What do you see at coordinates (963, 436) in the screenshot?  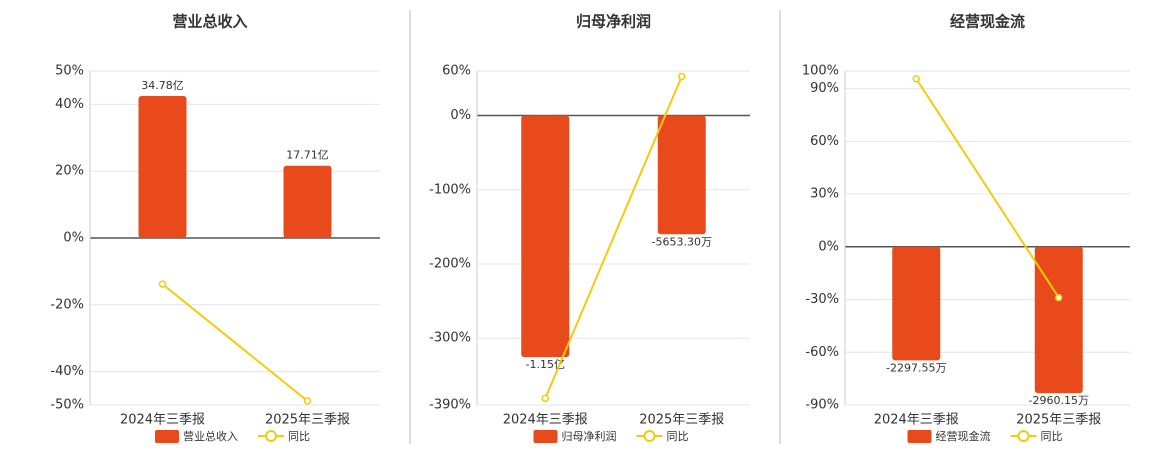 I see `legend-label: 经营现金流` at bounding box center [963, 436].